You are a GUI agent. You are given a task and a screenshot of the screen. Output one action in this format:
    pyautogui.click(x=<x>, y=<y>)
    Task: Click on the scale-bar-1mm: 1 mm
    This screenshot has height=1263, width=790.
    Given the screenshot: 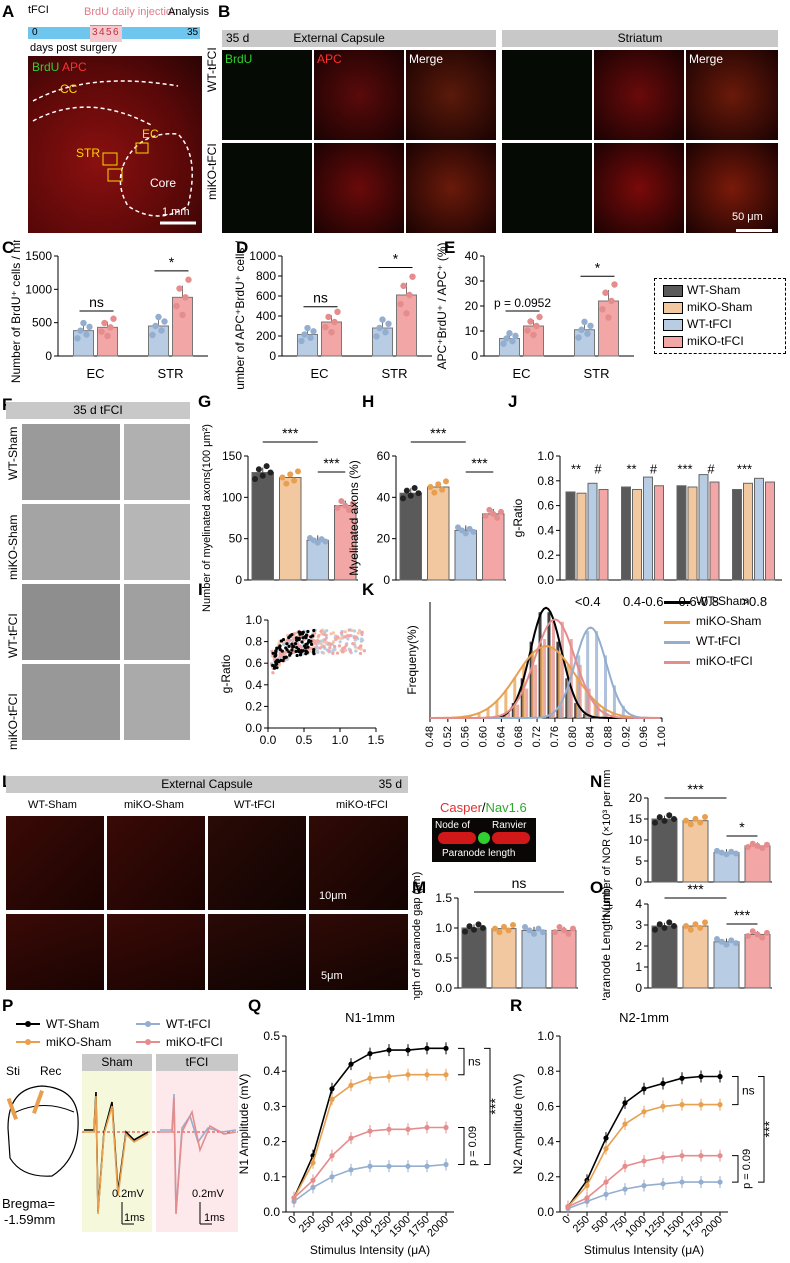 What is the action you would take?
    pyautogui.click(x=176, y=212)
    